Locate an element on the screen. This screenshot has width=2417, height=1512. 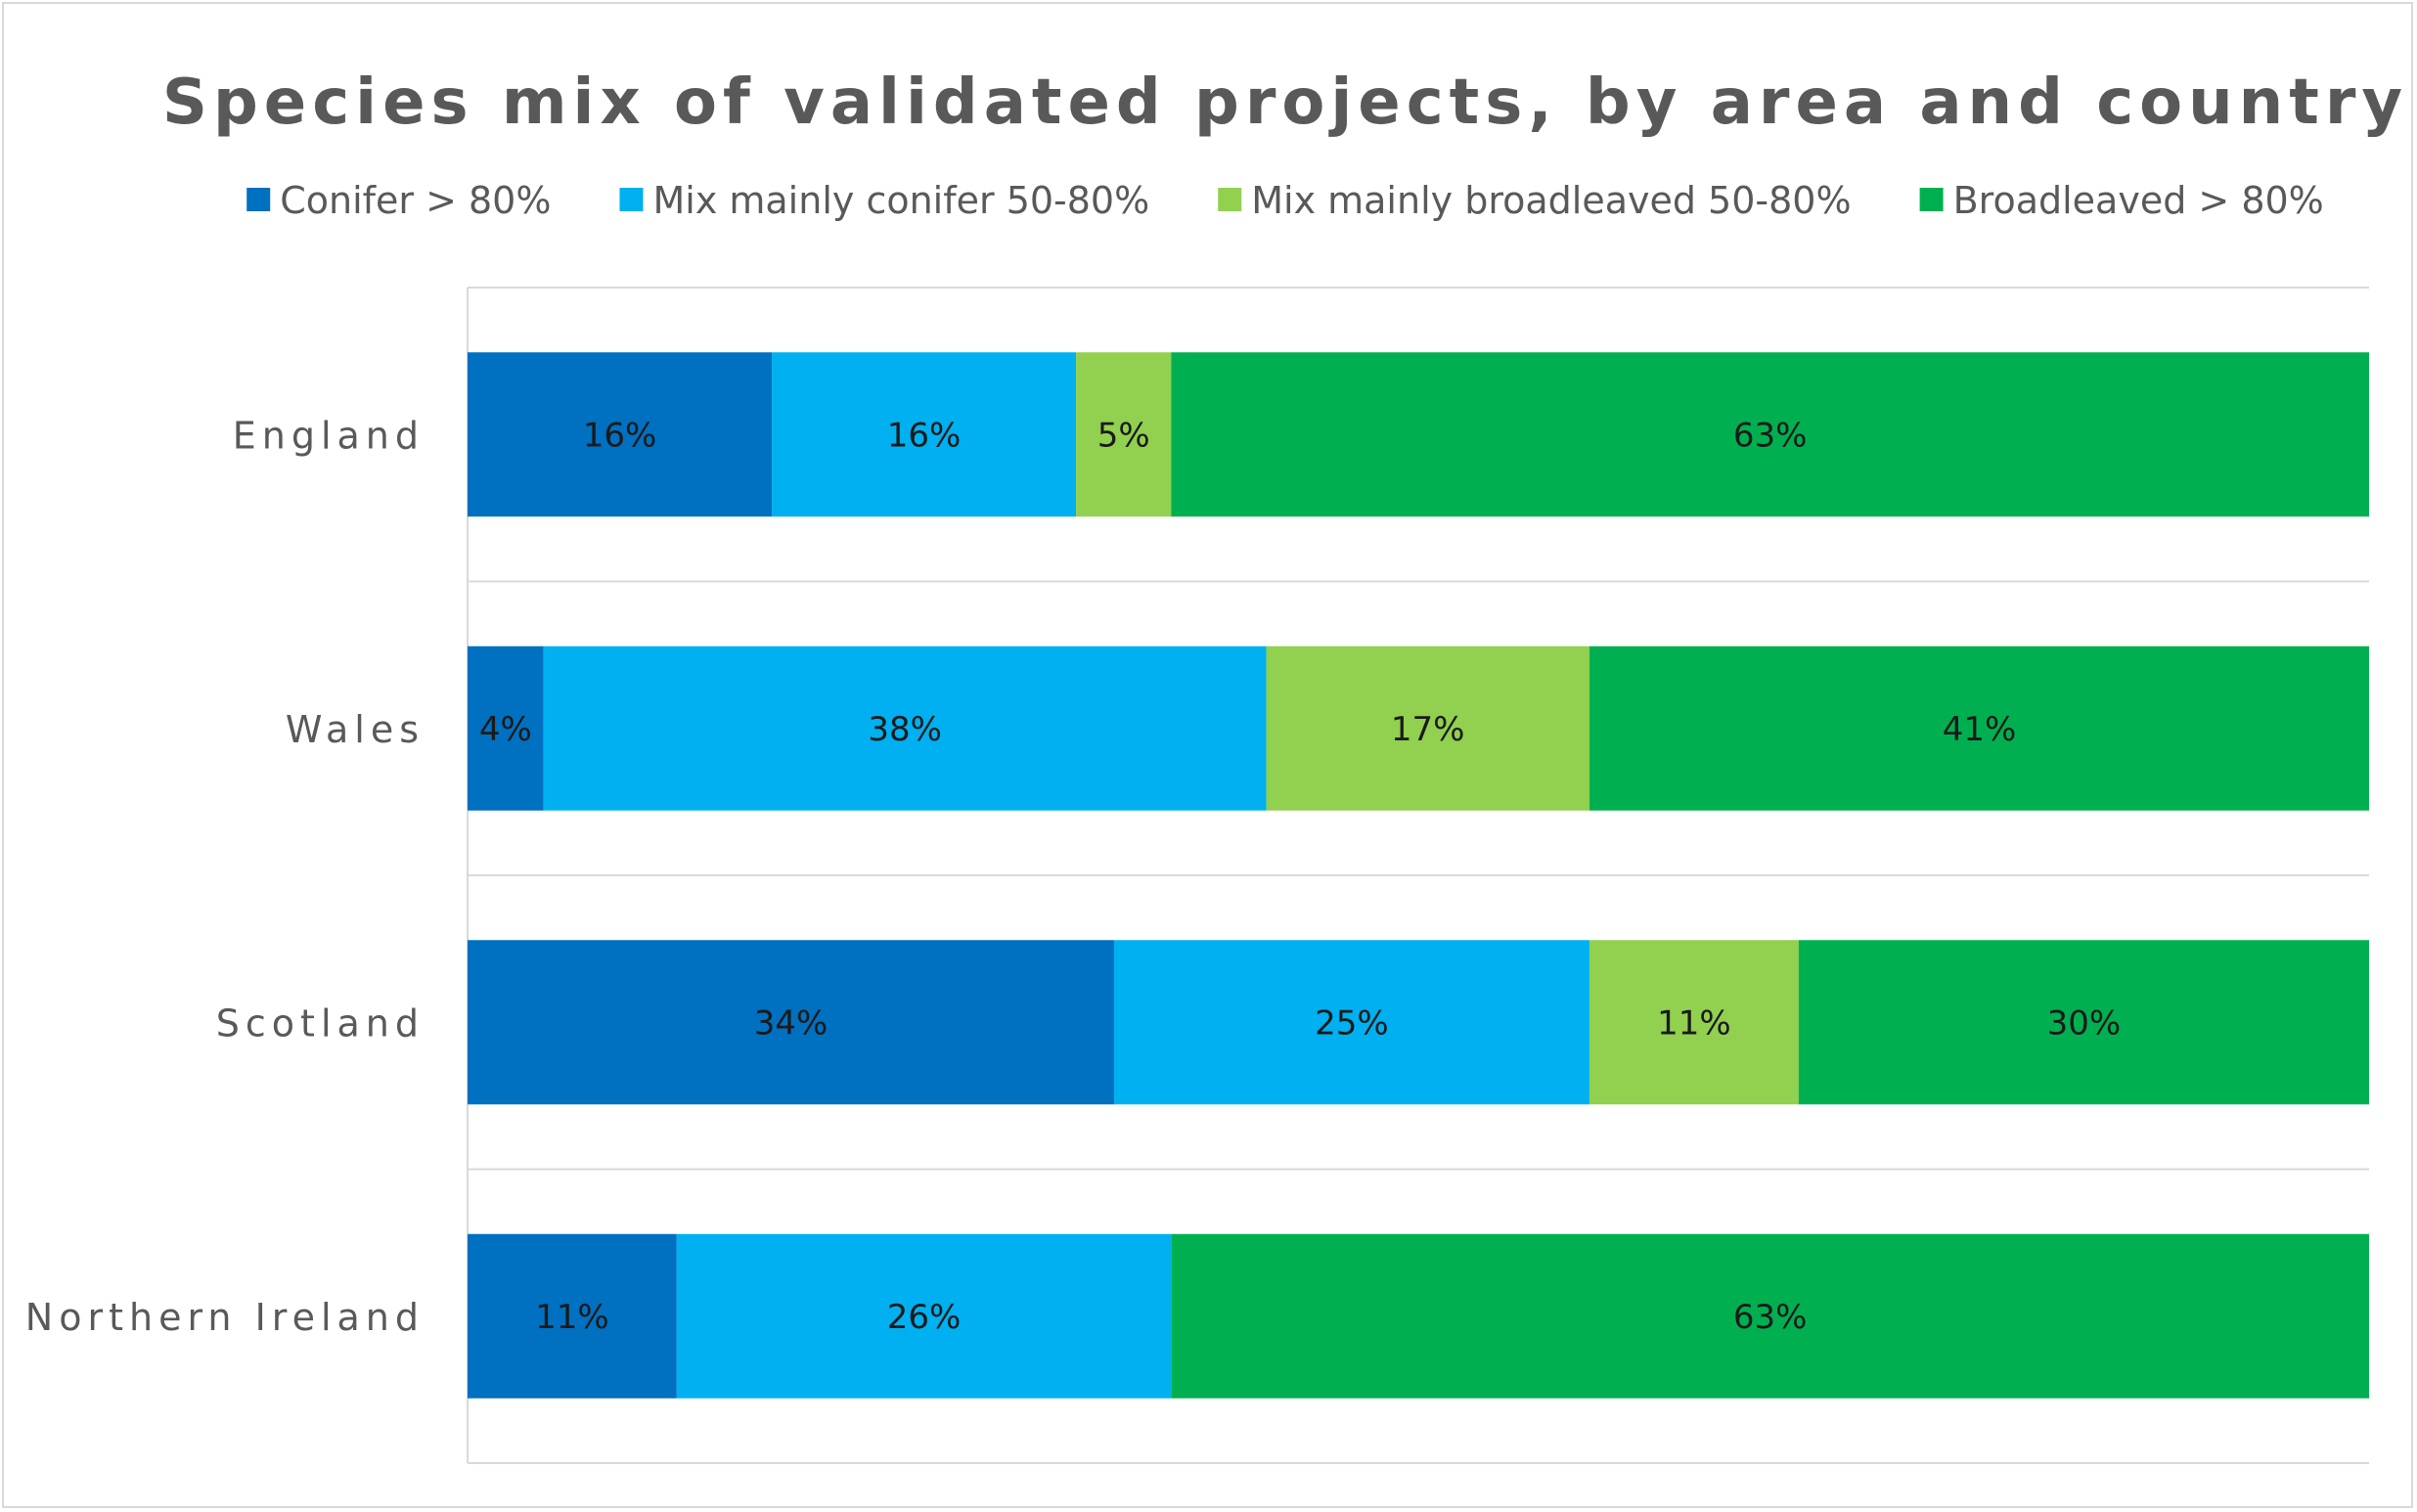
category-label: England is located at coordinates (329, 436).